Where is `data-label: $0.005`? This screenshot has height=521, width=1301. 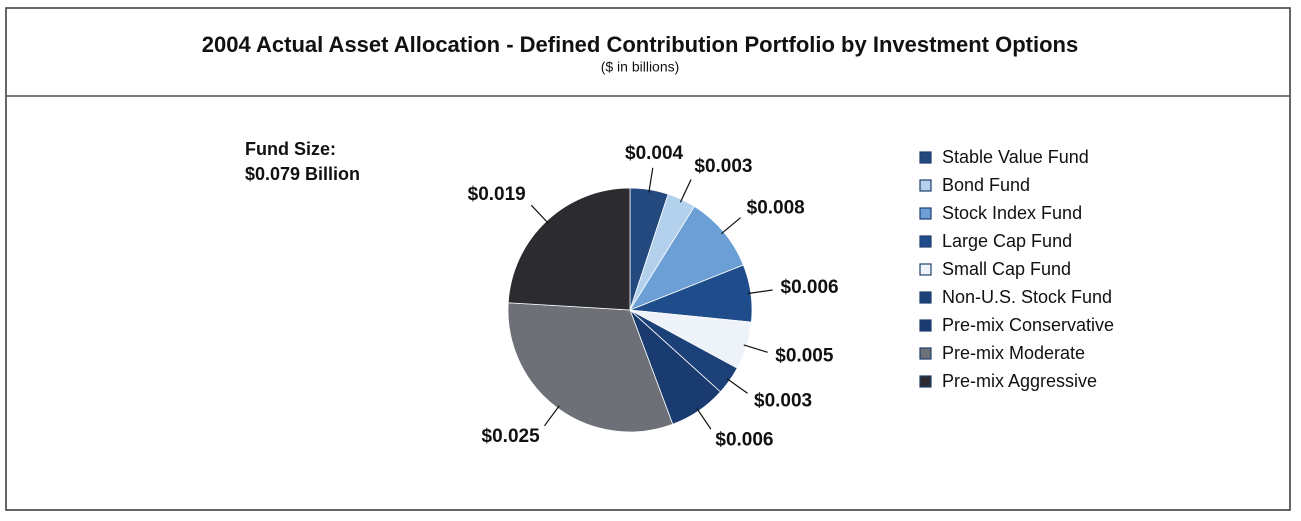
data-label: $0.005 is located at coordinates (804, 355).